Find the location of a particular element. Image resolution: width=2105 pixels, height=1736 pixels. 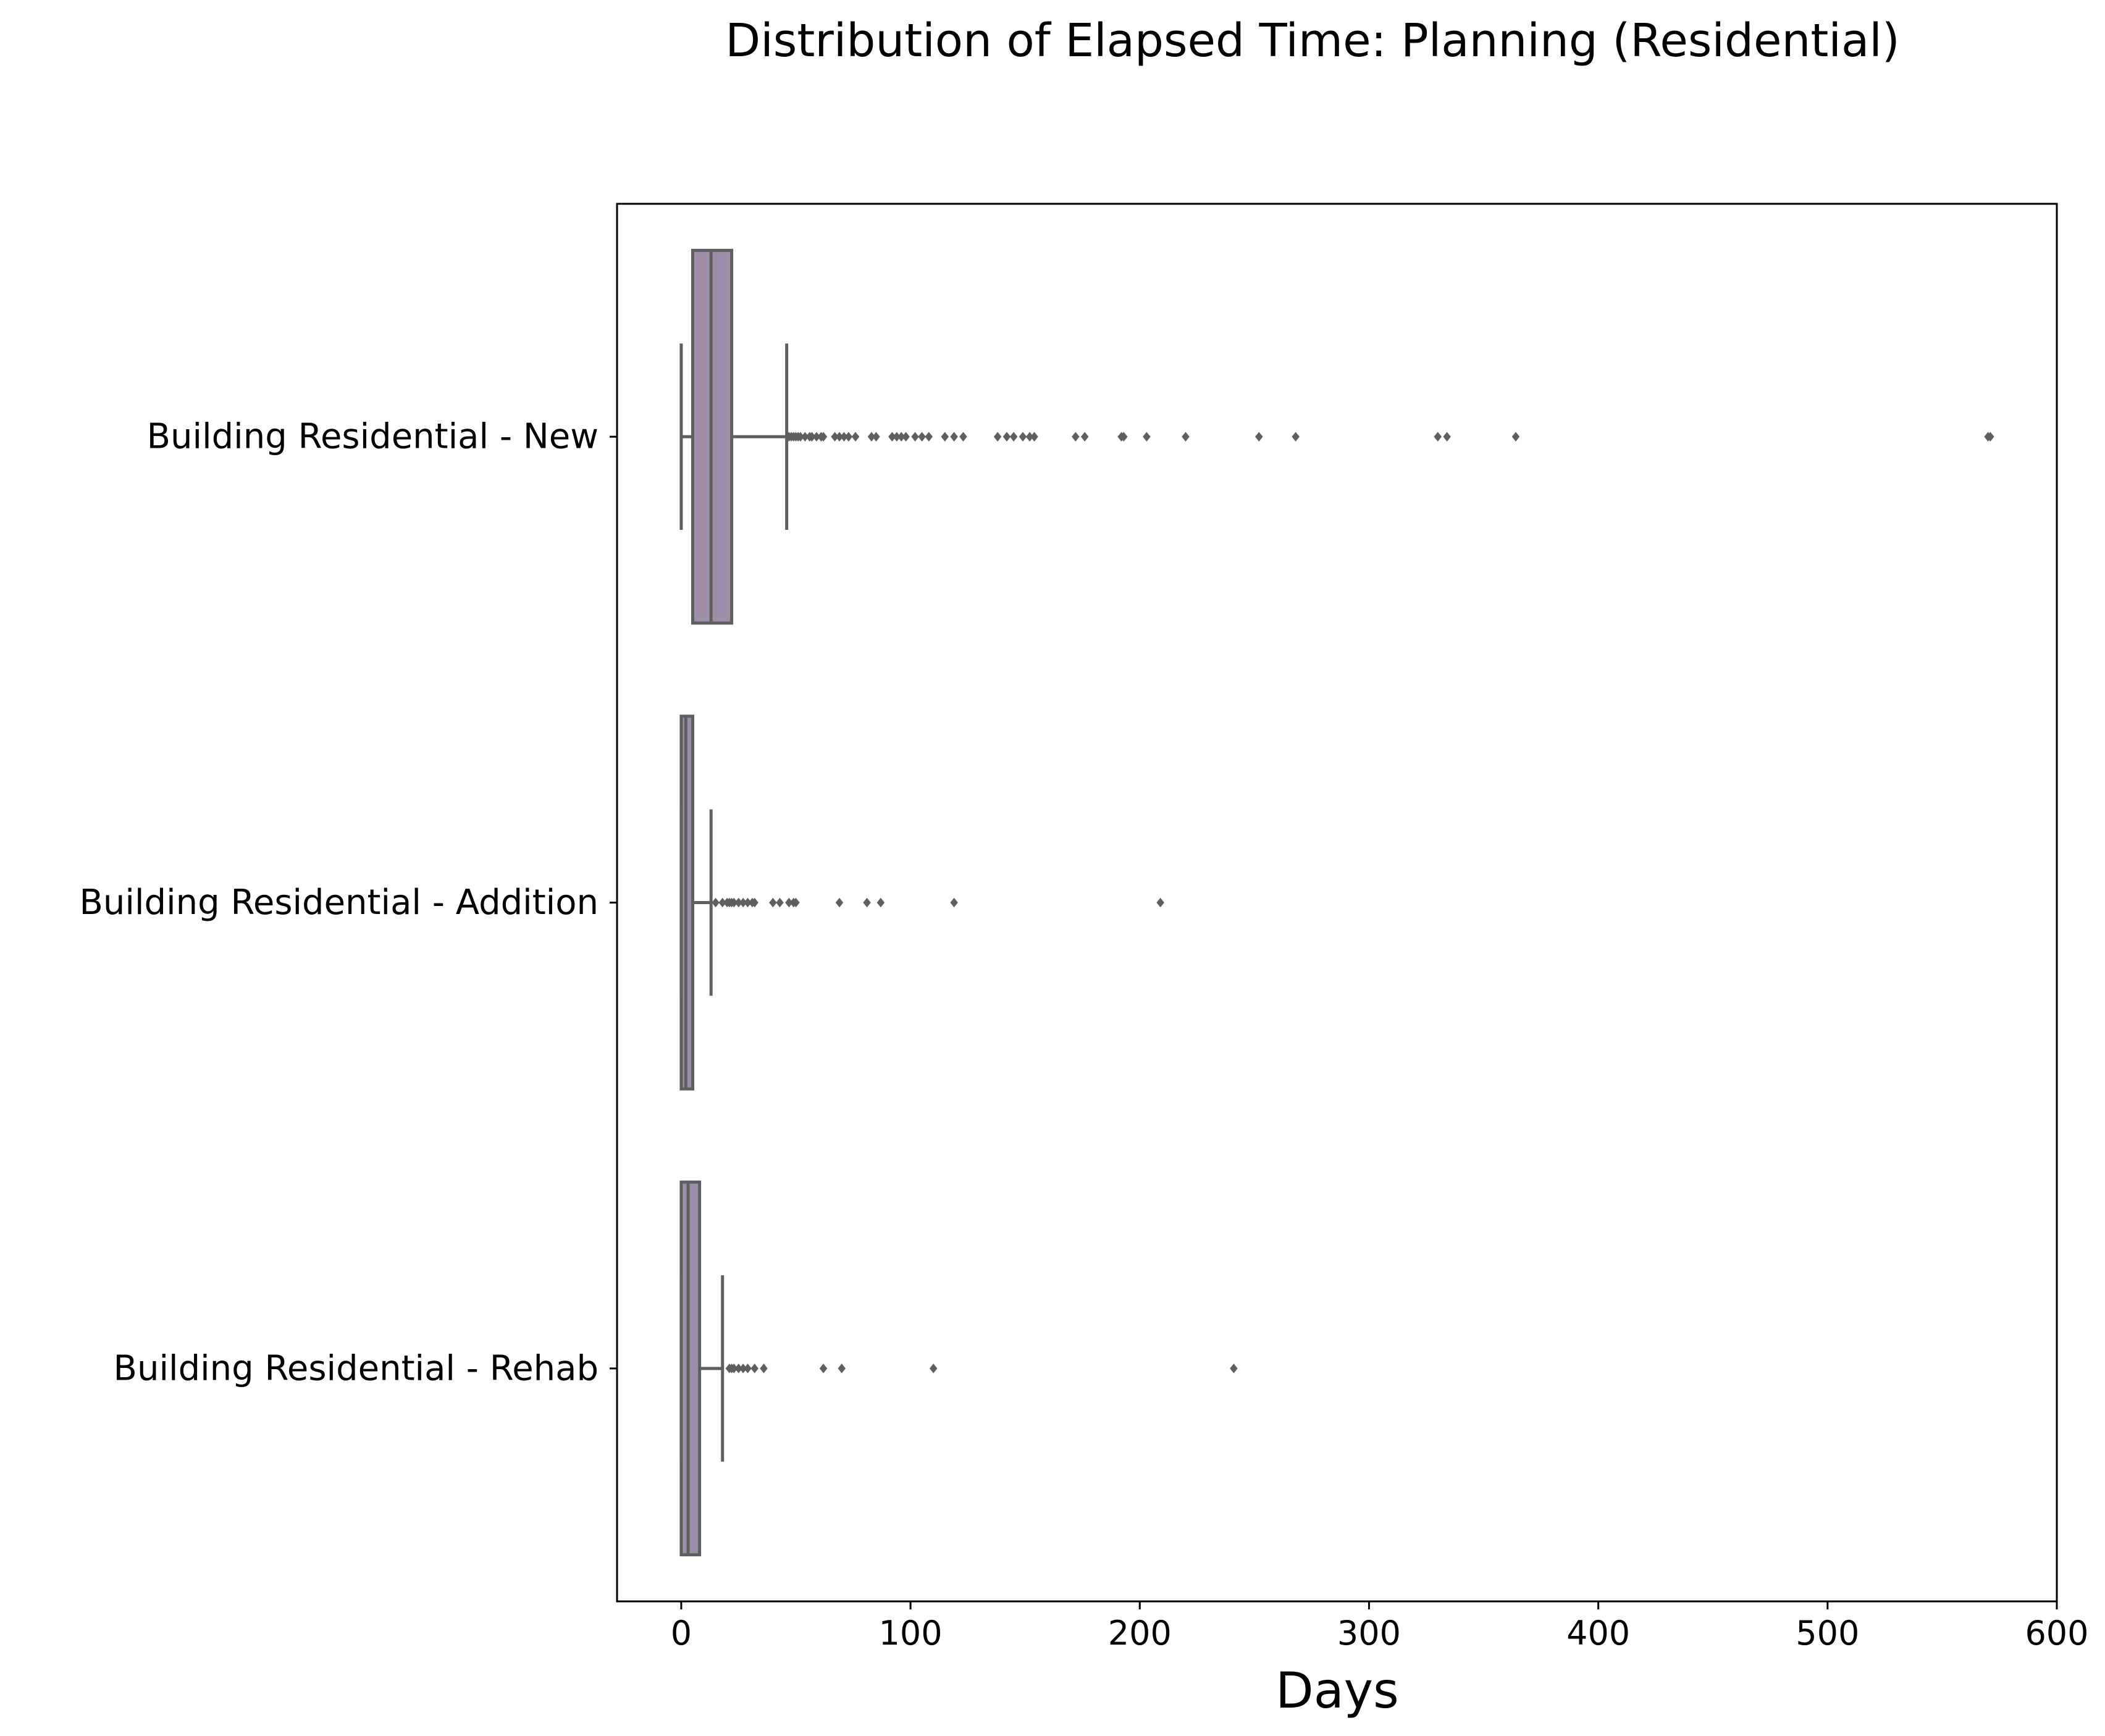

box-iqr is located at coordinates (690, 1368).